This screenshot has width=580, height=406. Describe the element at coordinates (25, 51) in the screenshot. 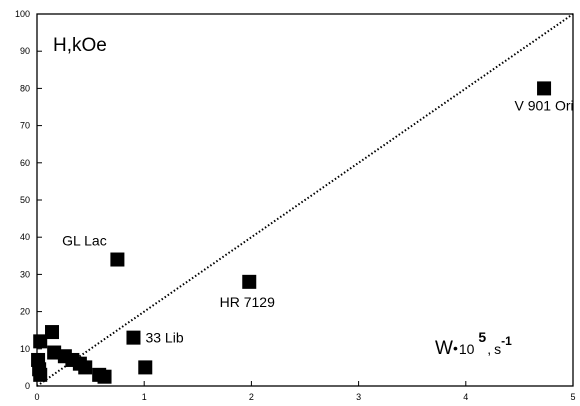

I see `y-tick-label: 90` at that location.